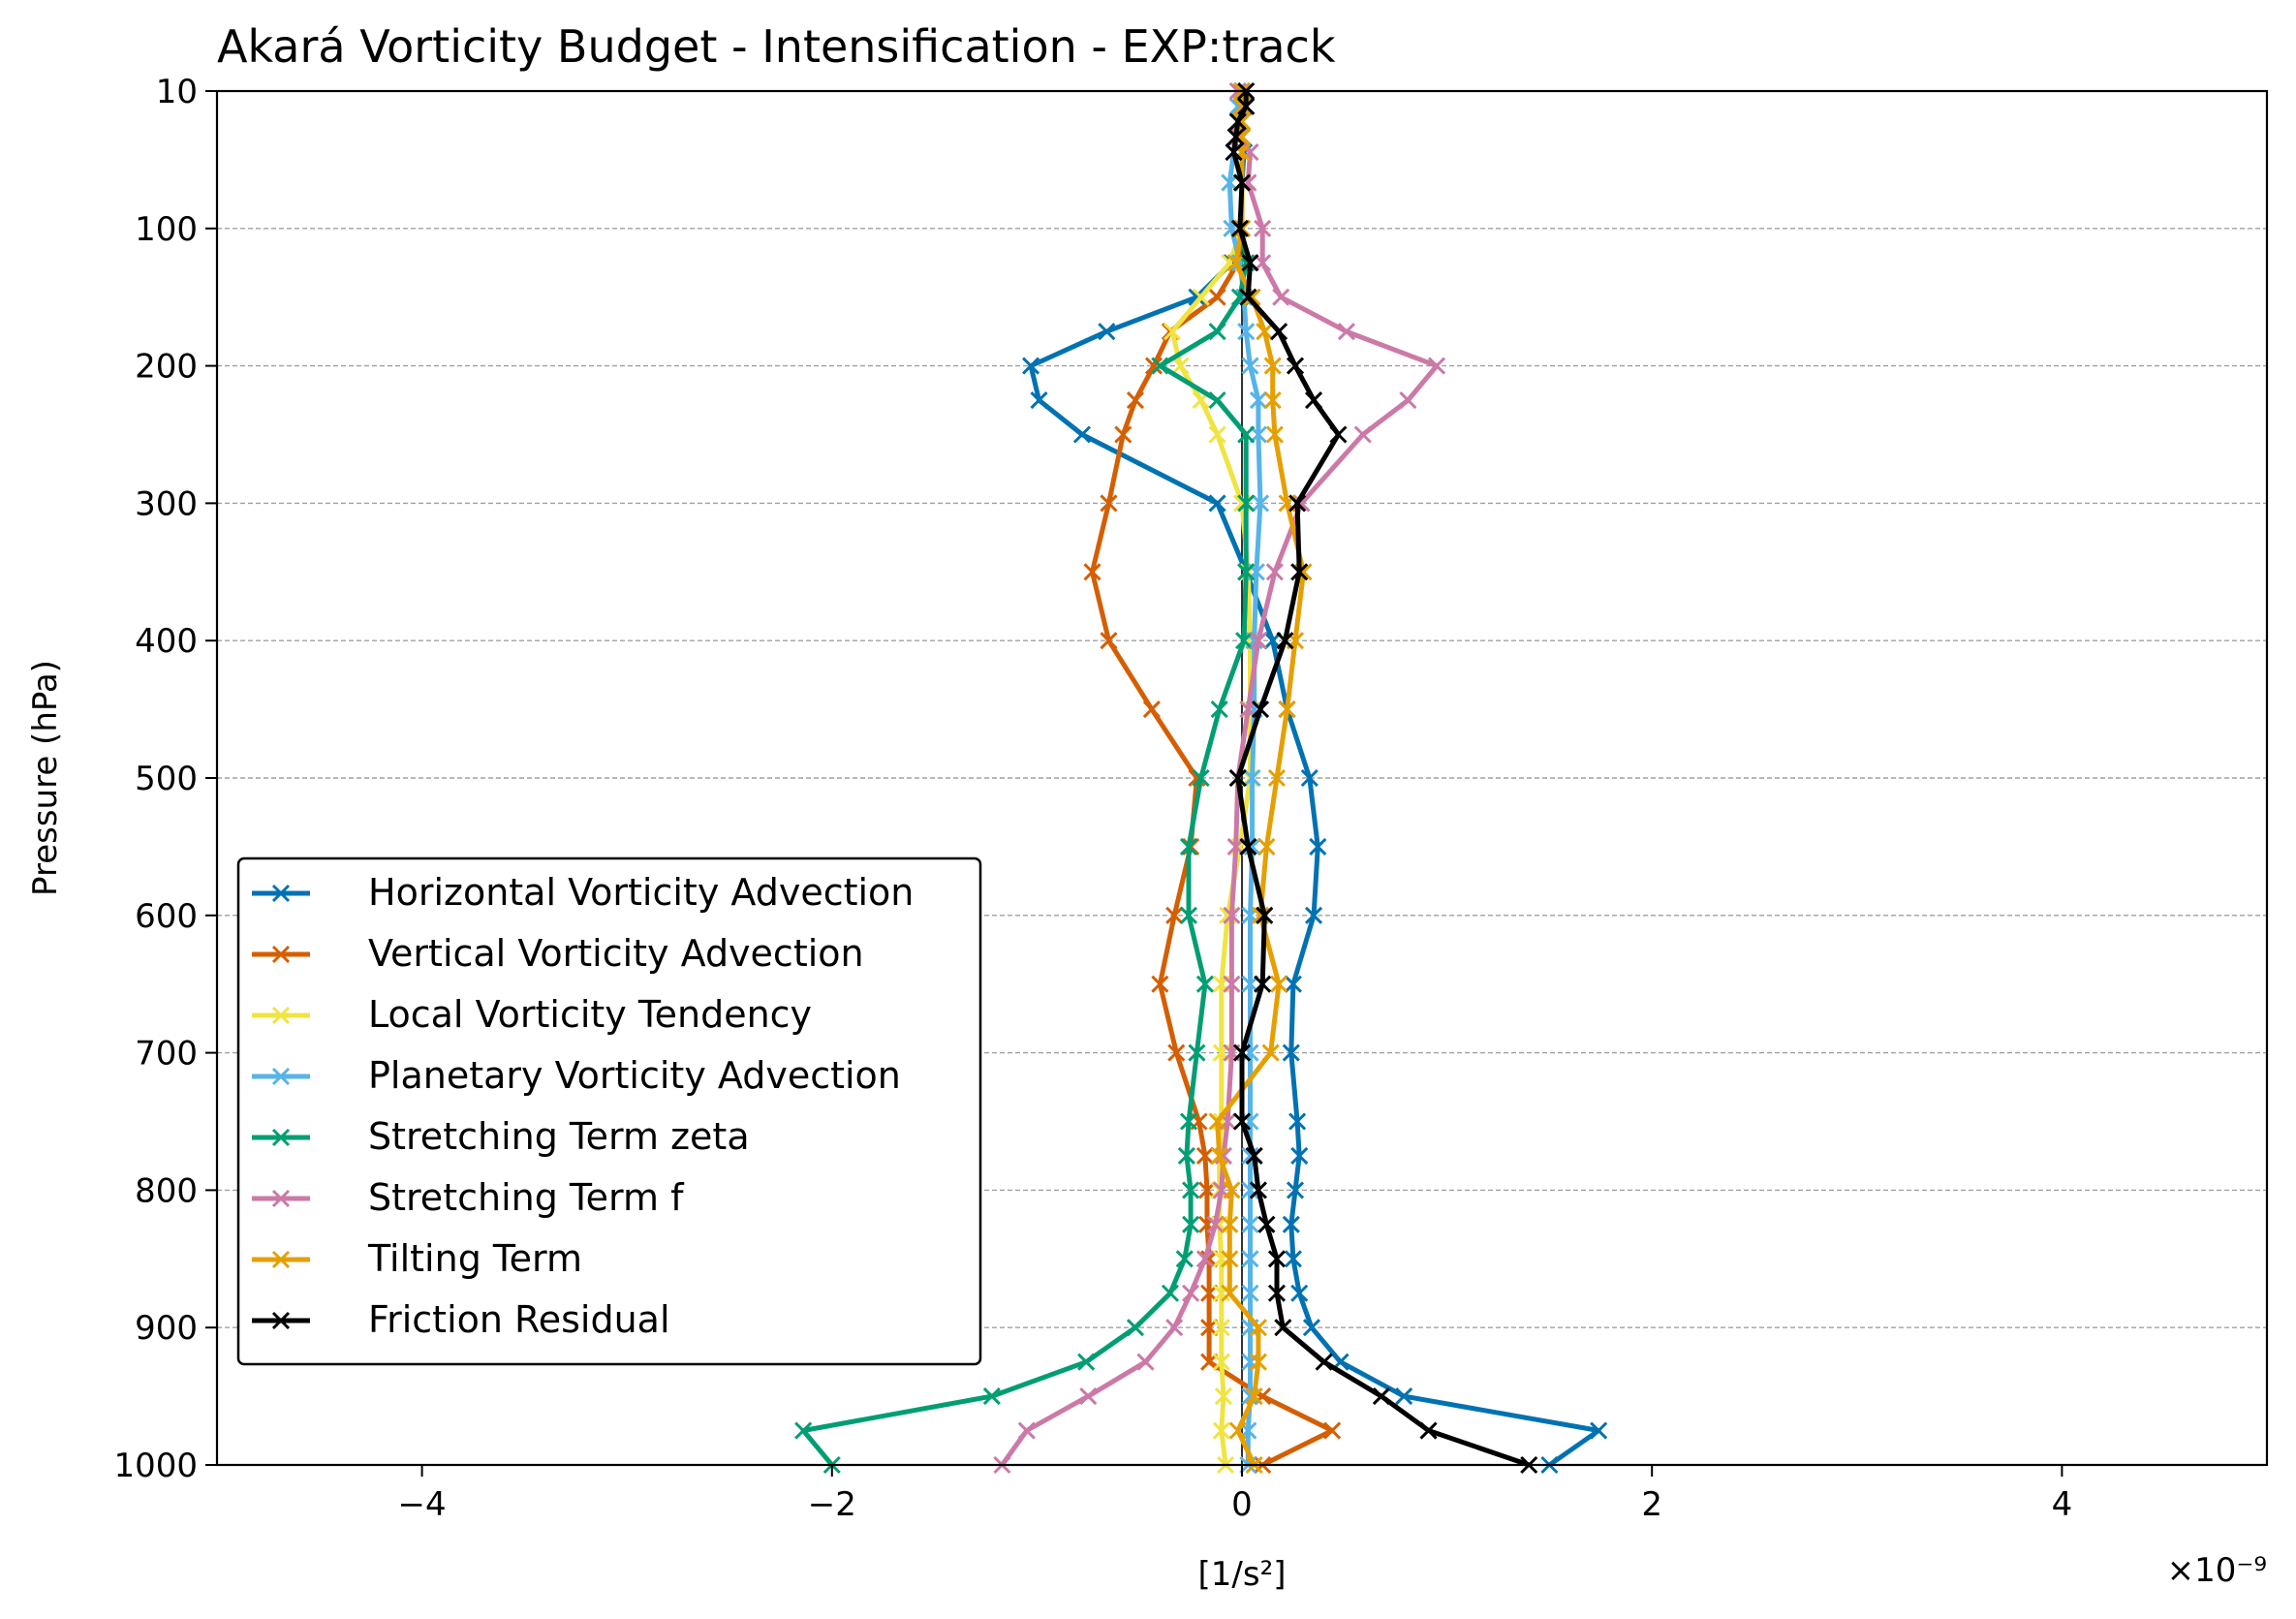 Image resolution: width=2296 pixels, height=1619 pixels. What do you see at coordinates (1651, 1504) in the screenshot?
I see `x-tick-label: 2` at bounding box center [1651, 1504].